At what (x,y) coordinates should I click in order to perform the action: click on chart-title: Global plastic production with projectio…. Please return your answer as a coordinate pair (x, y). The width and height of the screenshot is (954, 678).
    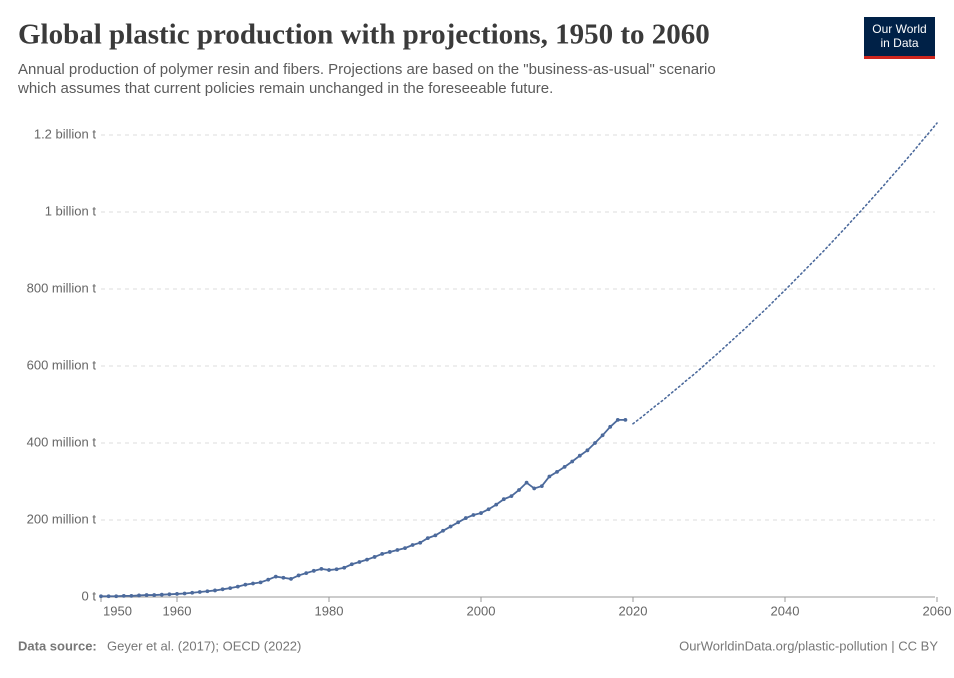
    Looking at the image, I should click on (364, 35).